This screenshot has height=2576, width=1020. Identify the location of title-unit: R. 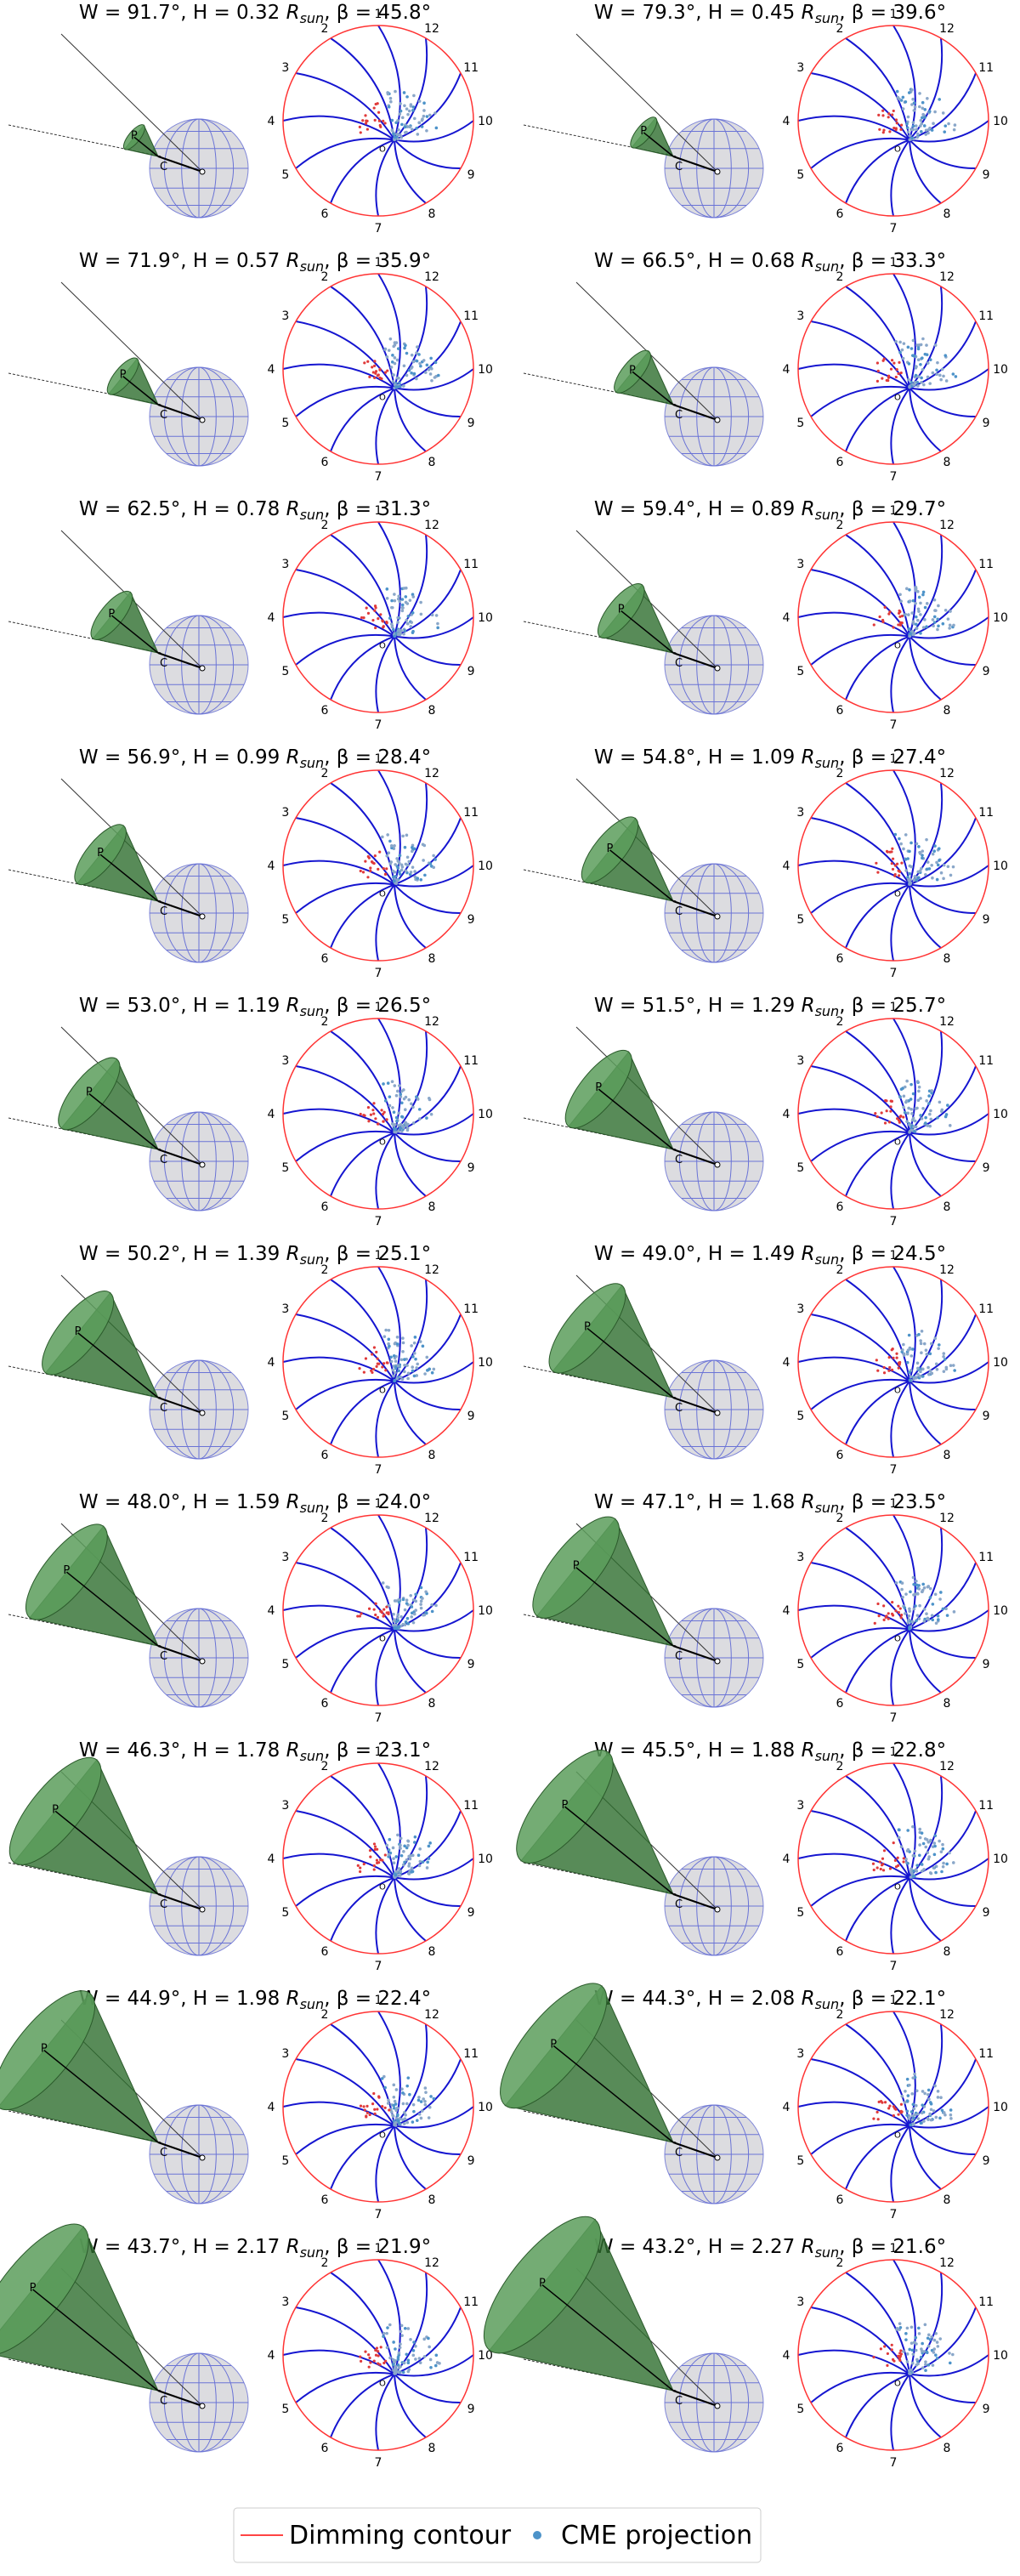
(808, 509).